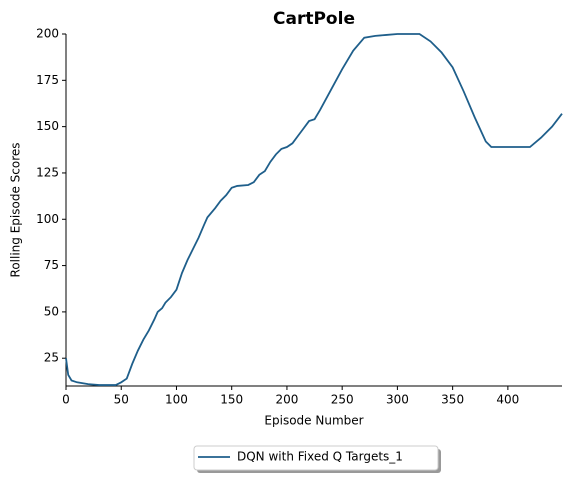 This screenshot has height=480, width=571. Describe the element at coordinates (51, 358) in the screenshot. I see `y-tick-label: 25` at that location.